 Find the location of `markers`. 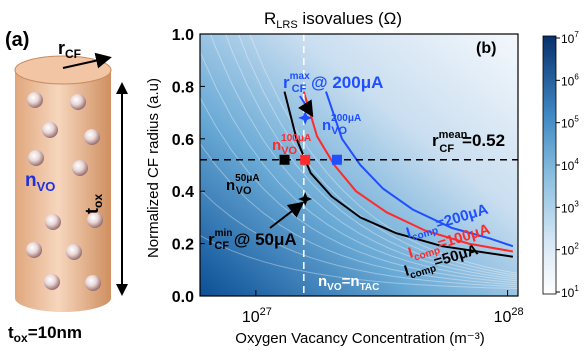

markers is located at coordinates (310, 158).